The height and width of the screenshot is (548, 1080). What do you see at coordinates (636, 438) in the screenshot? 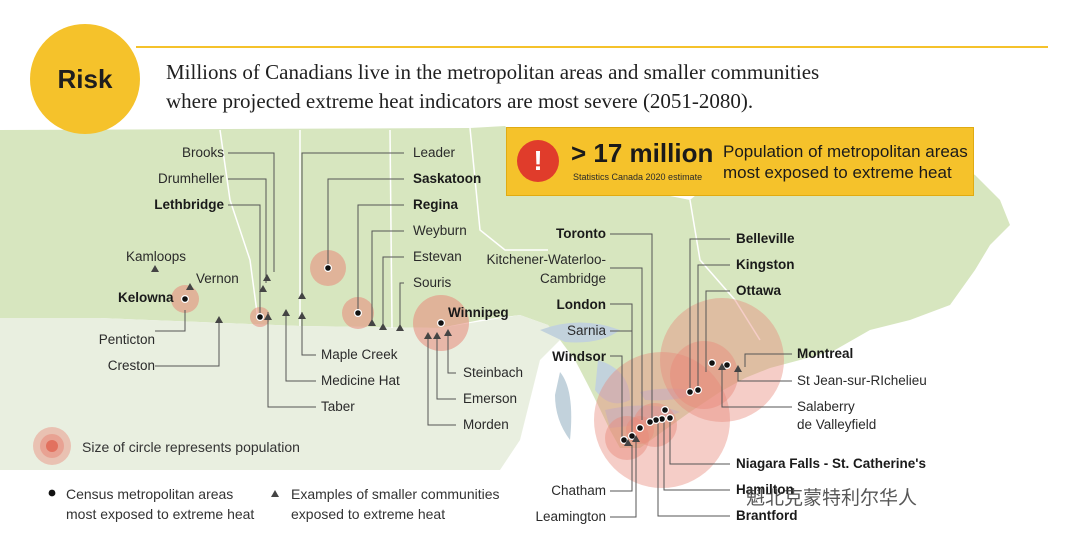
I see `leamington-triangle` at bounding box center [636, 438].